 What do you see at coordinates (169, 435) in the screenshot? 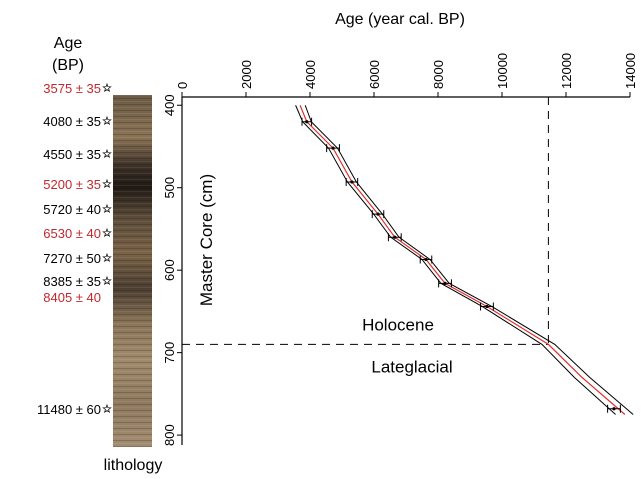
I see `y-tick-label: 800` at bounding box center [169, 435].